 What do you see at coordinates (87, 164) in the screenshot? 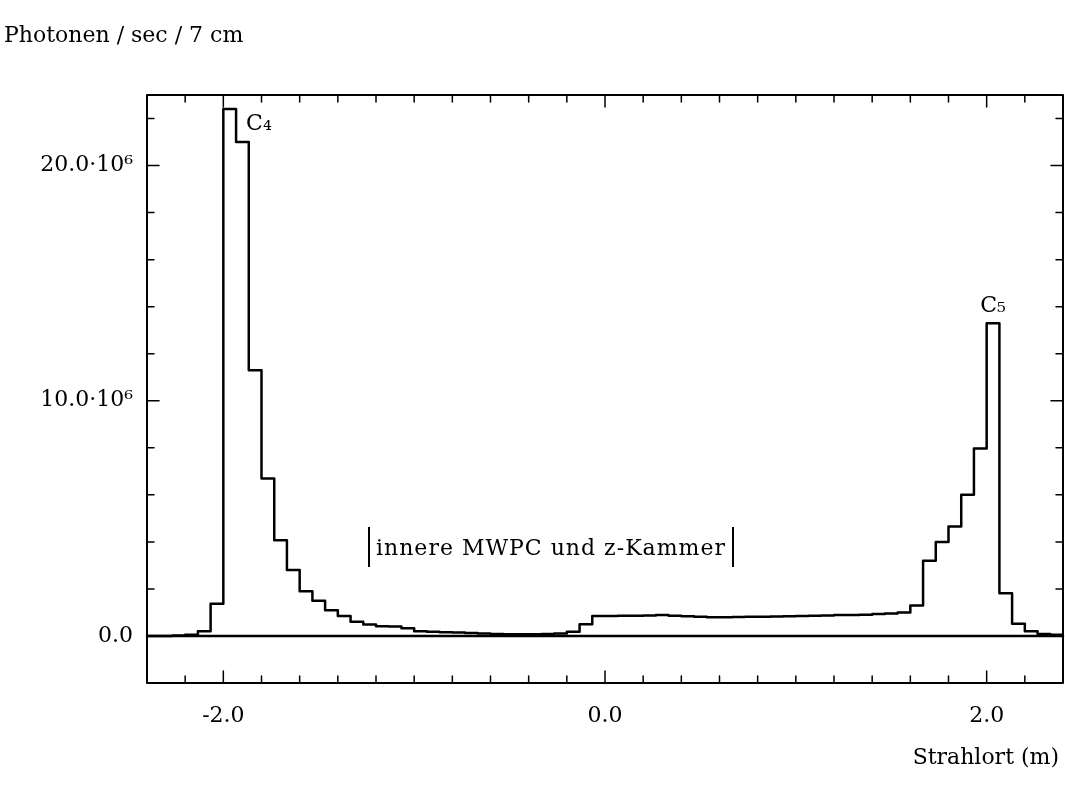
I see `y-tick-label: 20.0·10⁶` at bounding box center [87, 164].